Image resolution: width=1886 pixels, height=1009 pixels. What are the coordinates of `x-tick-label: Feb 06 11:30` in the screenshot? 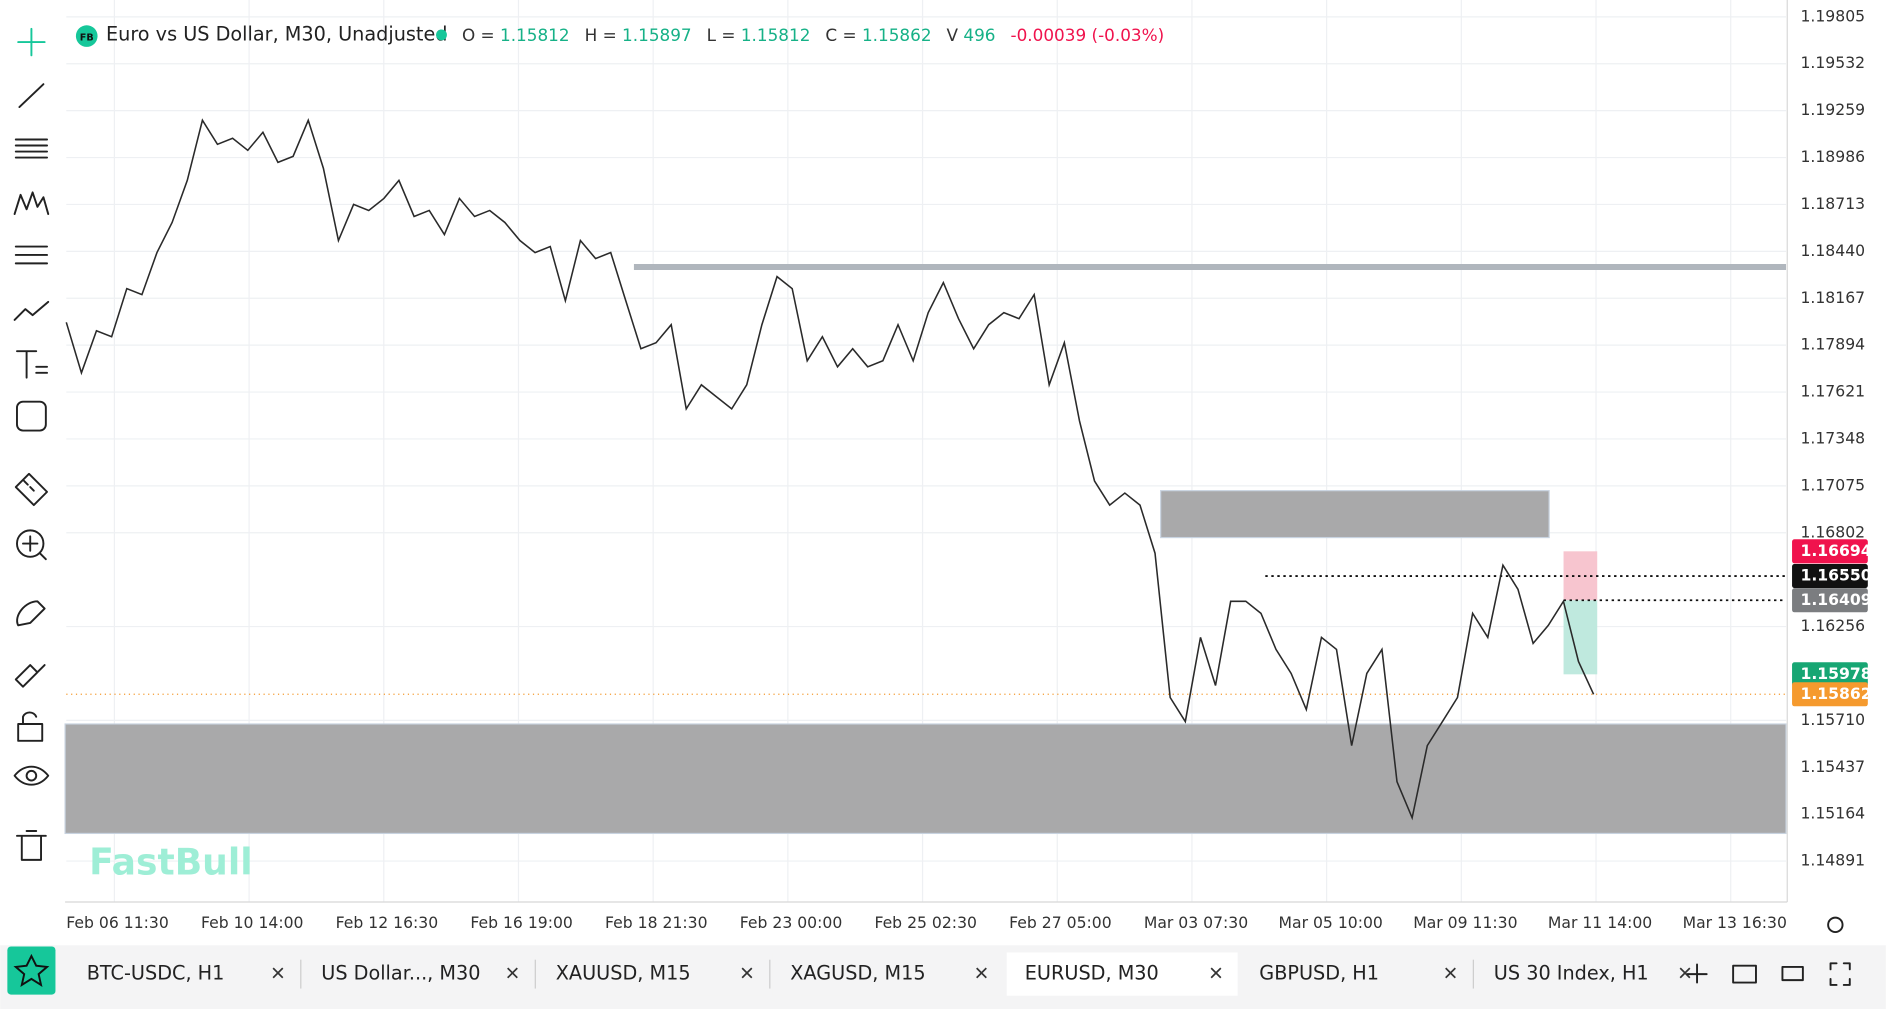 It's located at (117, 922).